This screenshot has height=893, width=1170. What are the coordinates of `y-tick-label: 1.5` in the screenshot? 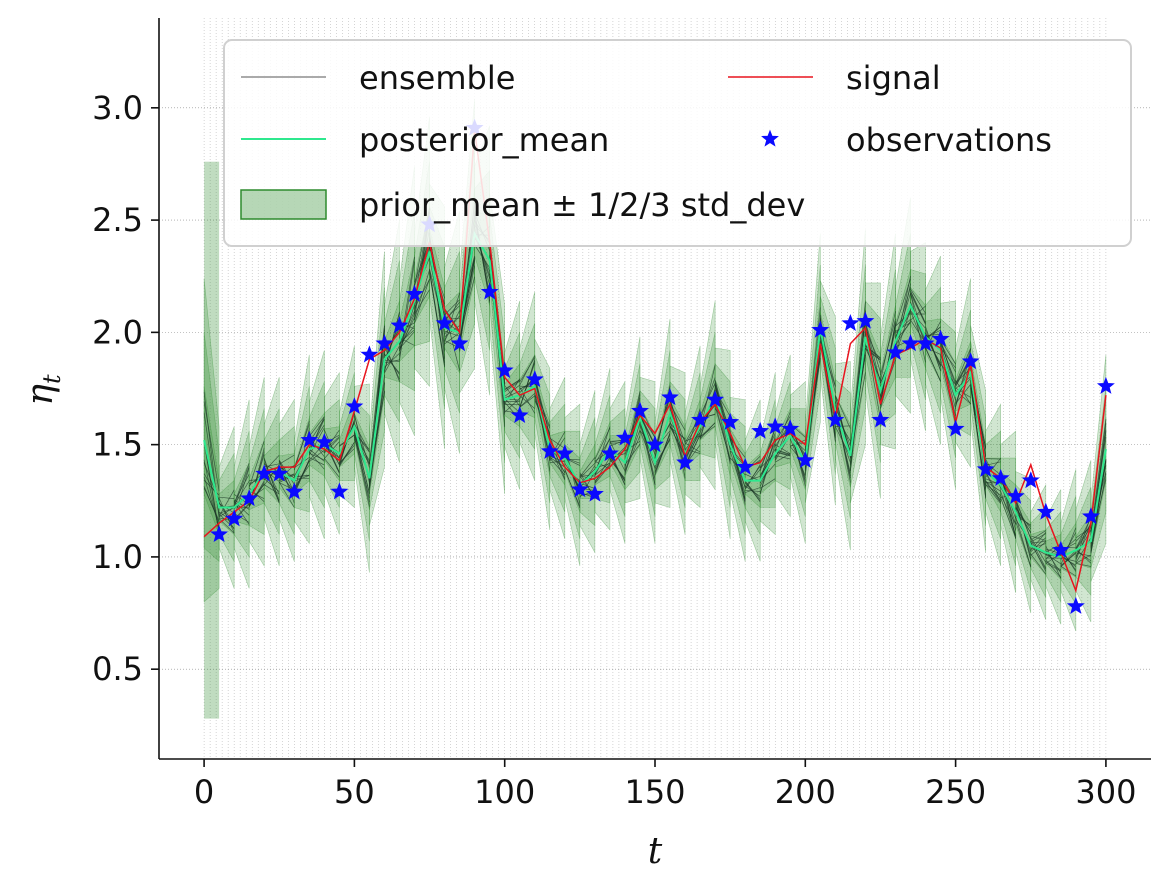 It's located at (117, 445).